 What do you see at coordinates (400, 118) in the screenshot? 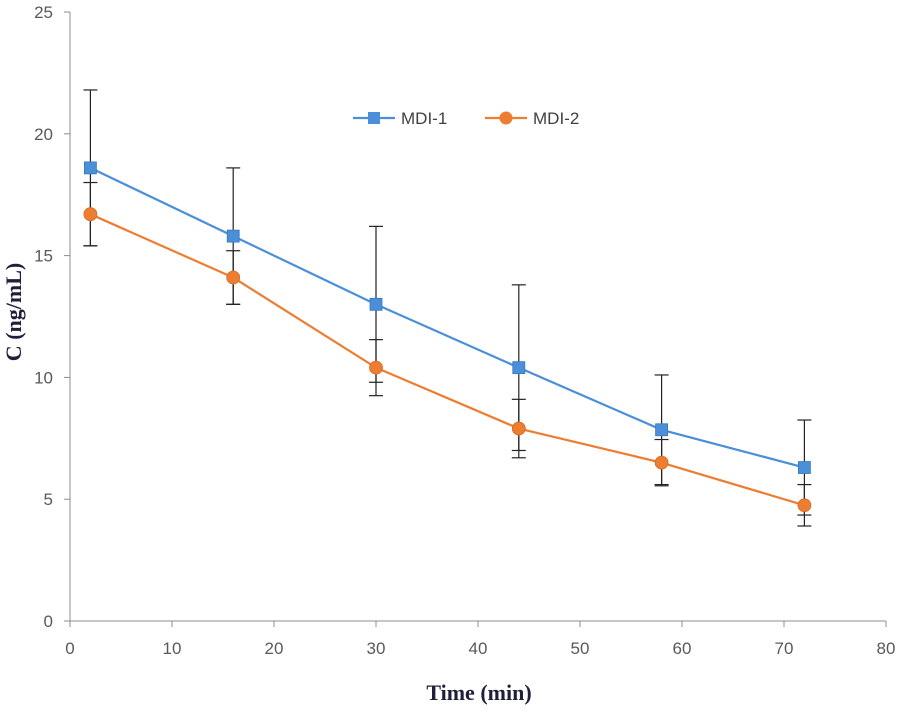
I see `legend-item: MDI-1` at bounding box center [400, 118].